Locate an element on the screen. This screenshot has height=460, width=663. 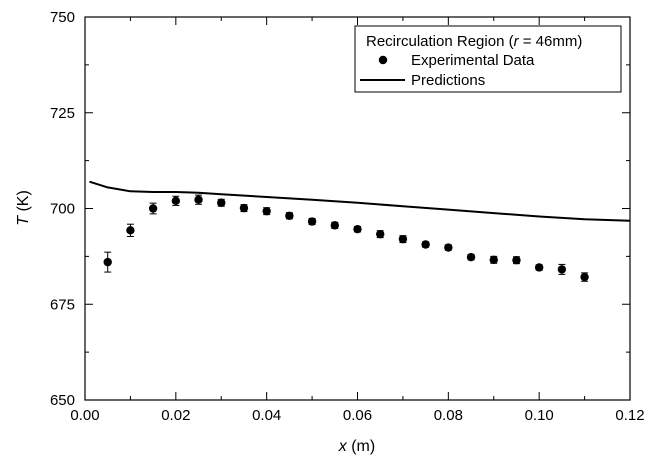
x-tick-label: 0.02 is located at coordinates (175, 415).